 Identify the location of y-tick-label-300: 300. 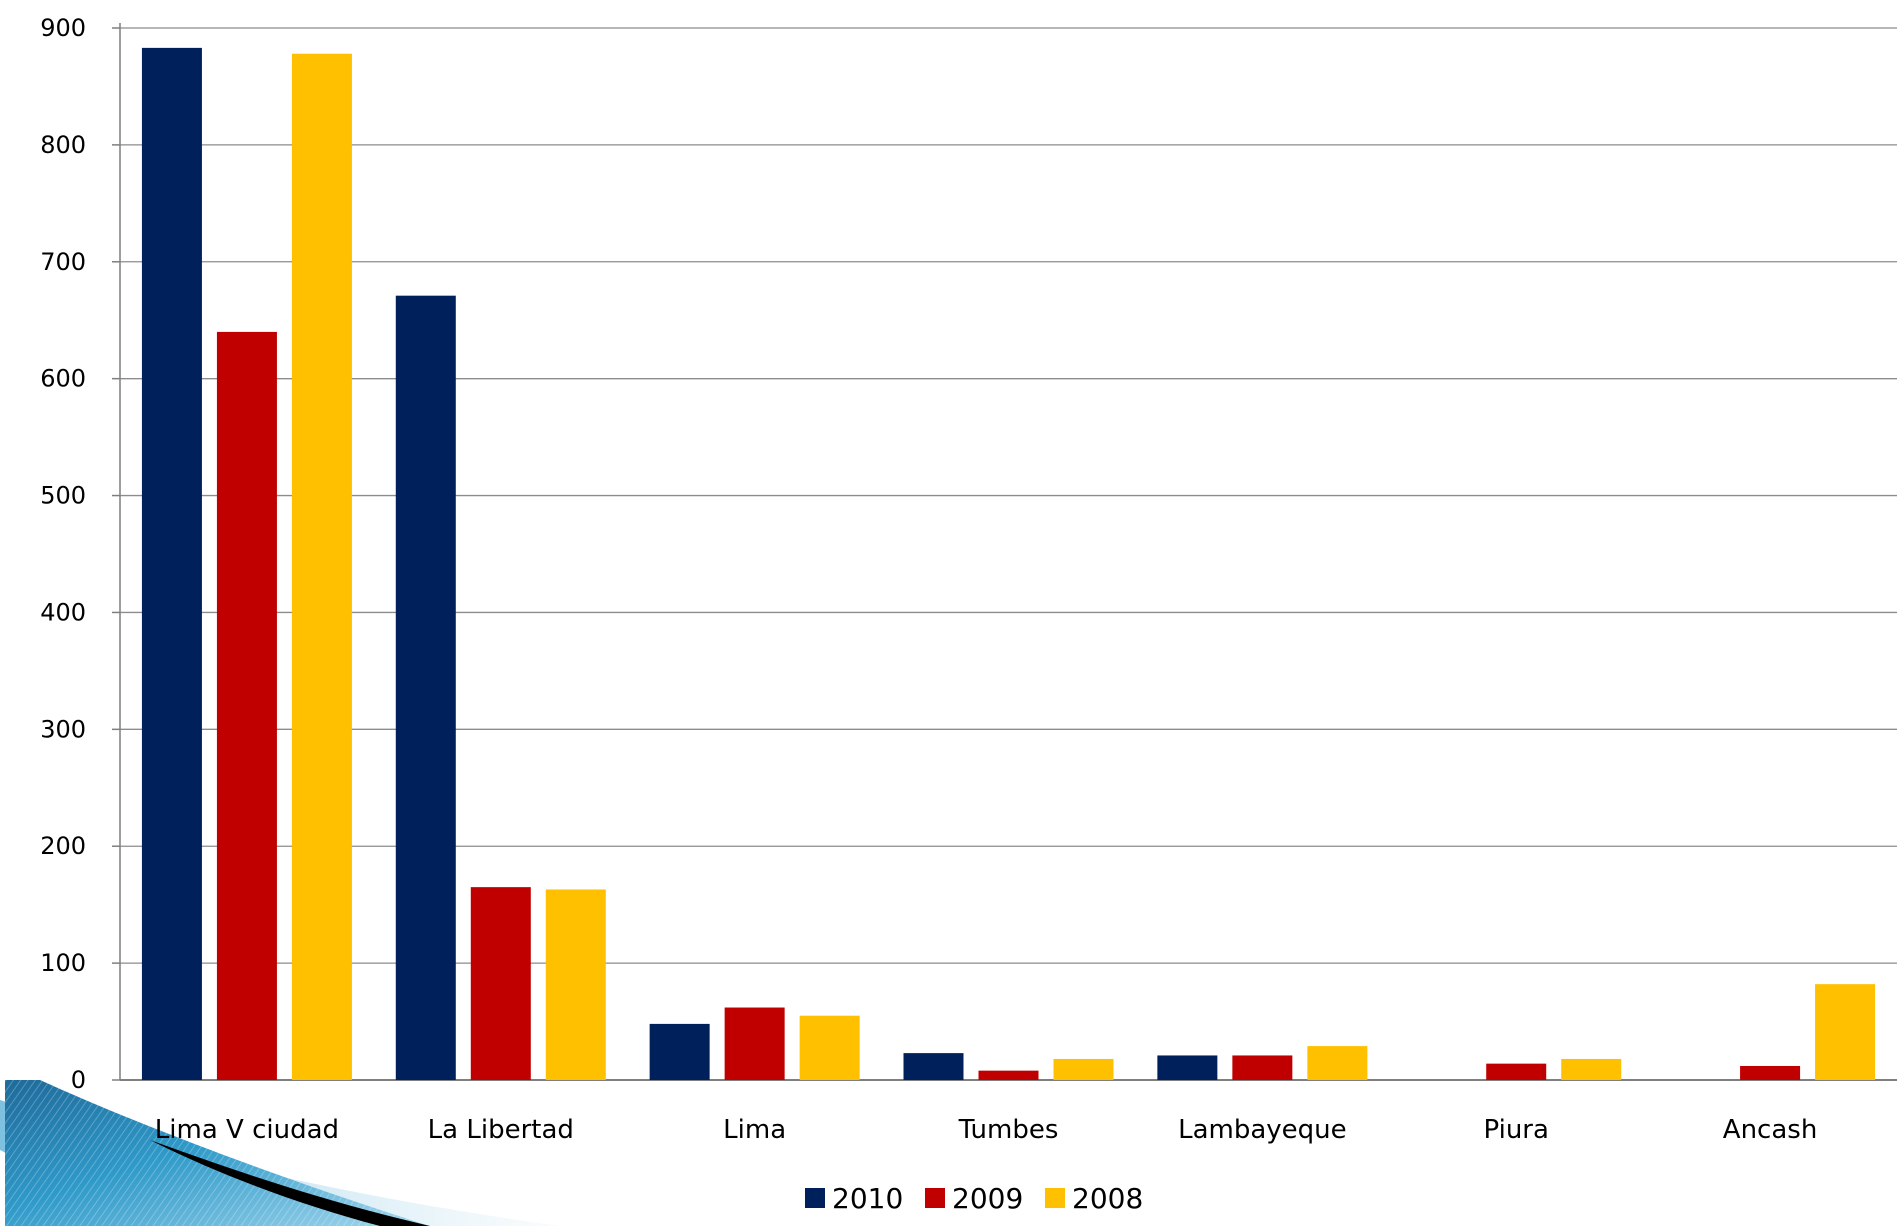
(63, 729).